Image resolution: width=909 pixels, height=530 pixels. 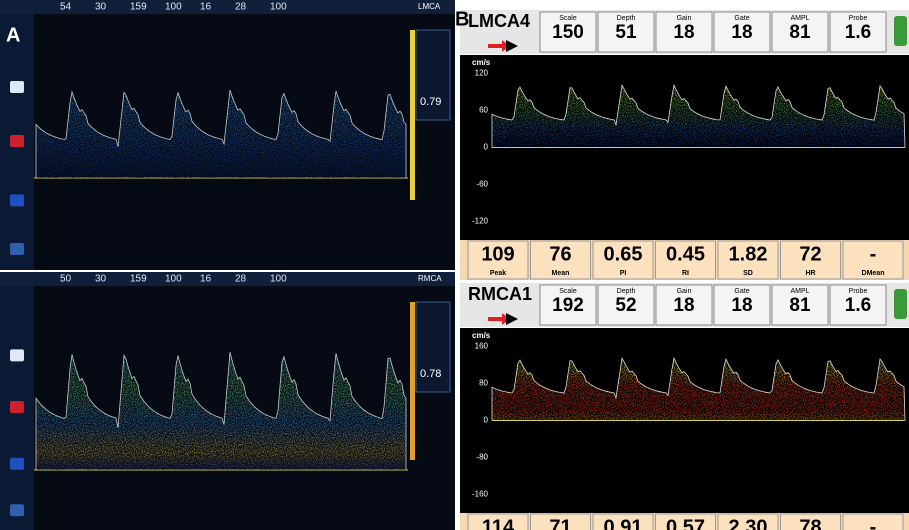 I want to click on y-tick-label: 60, so click(x=483, y=110).